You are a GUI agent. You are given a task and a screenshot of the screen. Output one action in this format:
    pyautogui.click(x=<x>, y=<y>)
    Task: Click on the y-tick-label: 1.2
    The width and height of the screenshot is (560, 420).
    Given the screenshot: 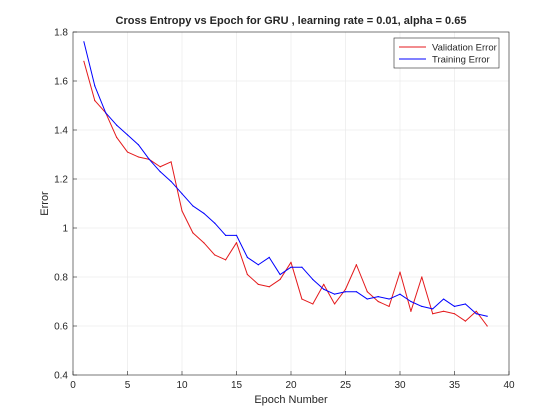 What is the action you would take?
    pyautogui.click(x=61, y=180)
    